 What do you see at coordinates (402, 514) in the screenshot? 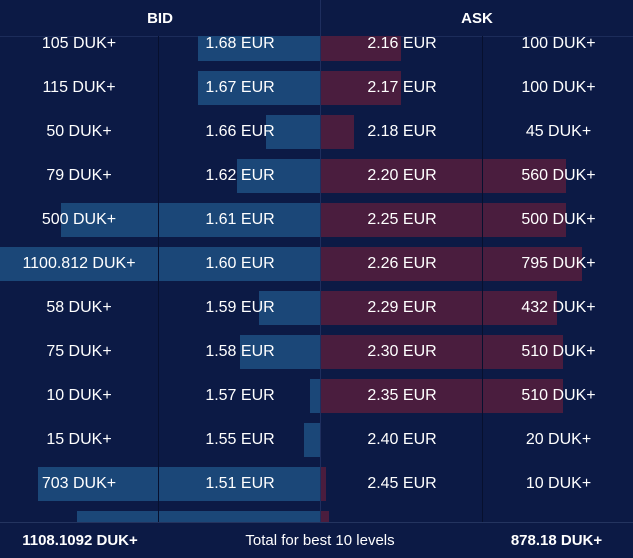
I see `ask-price` at bounding box center [402, 514].